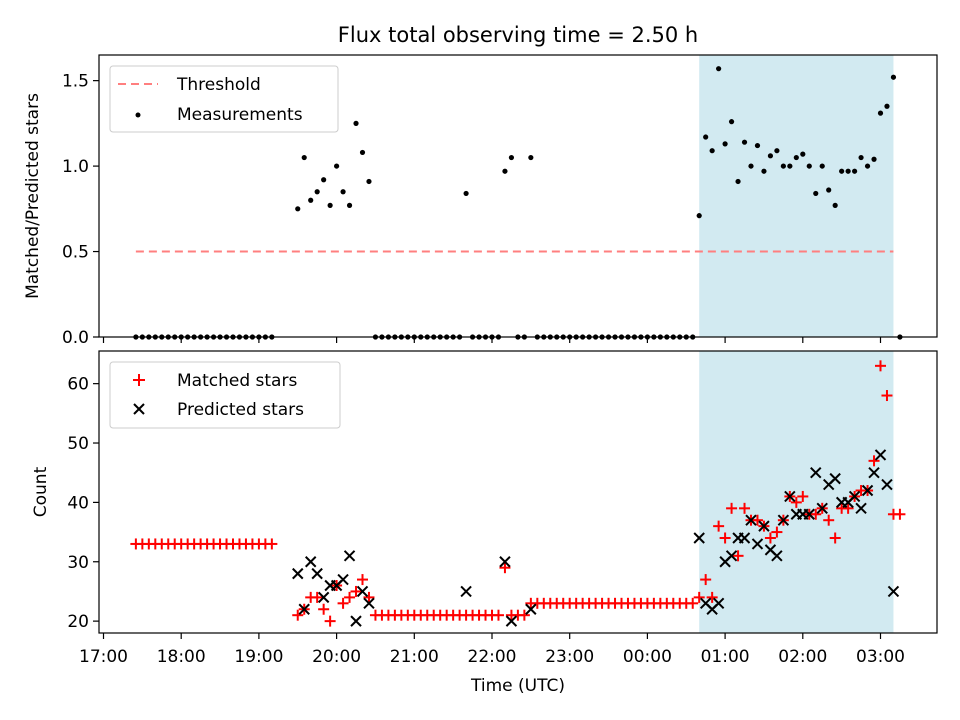  I want to click on y-tick-label: 1.0, so click(75, 167).